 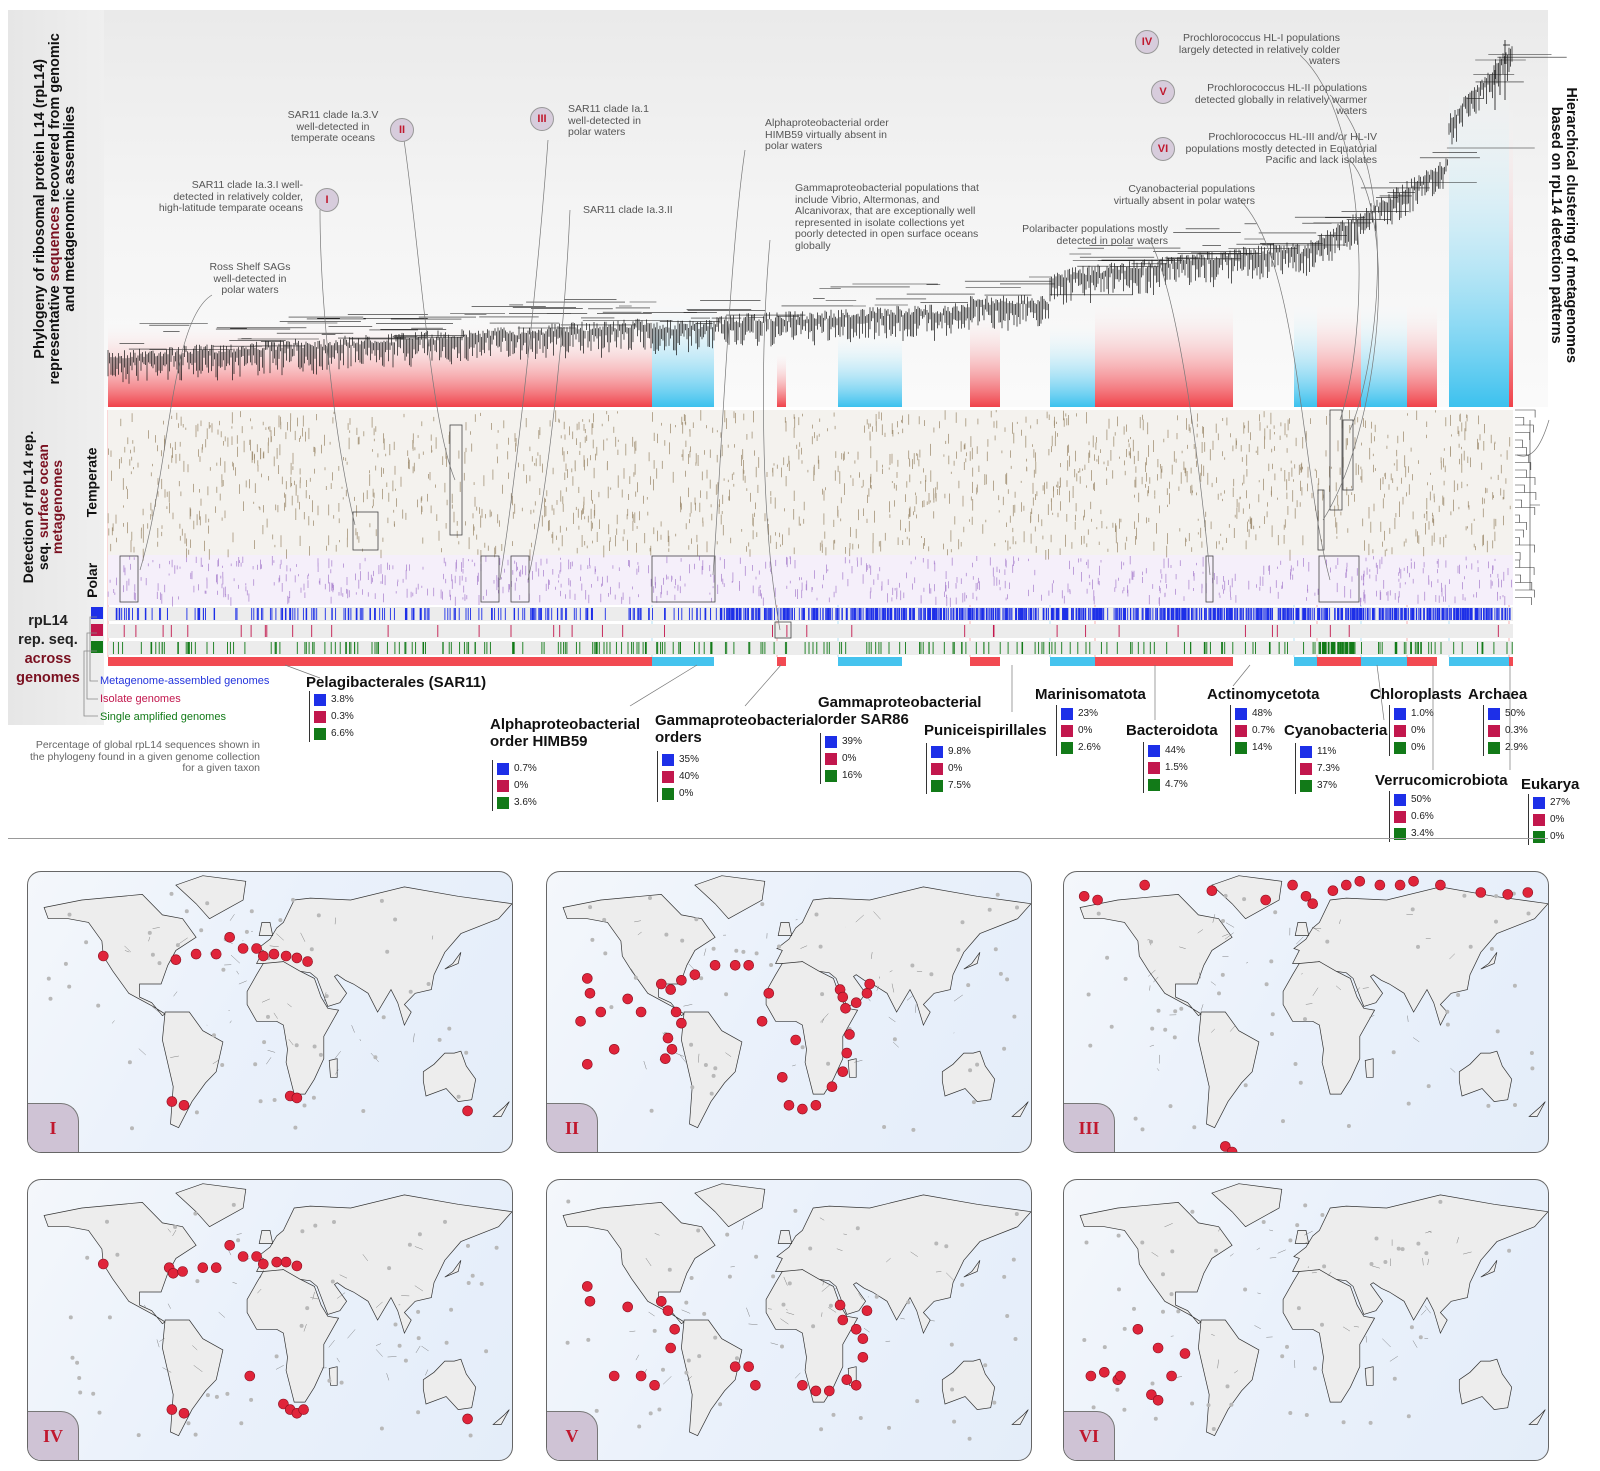 What do you see at coordinates (53, 1435) in the screenshot?
I see `map-label-IV: IV` at bounding box center [53, 1435].